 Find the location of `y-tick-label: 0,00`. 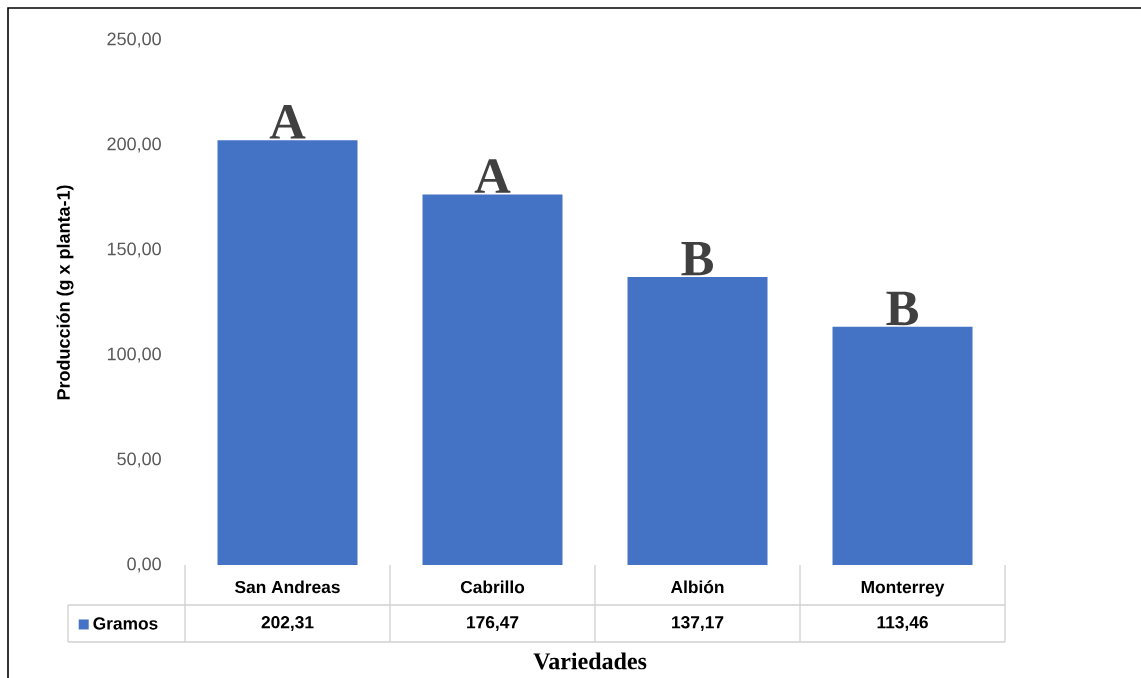

y-tick-label: 0,00 is located at coordinates (144, 565).